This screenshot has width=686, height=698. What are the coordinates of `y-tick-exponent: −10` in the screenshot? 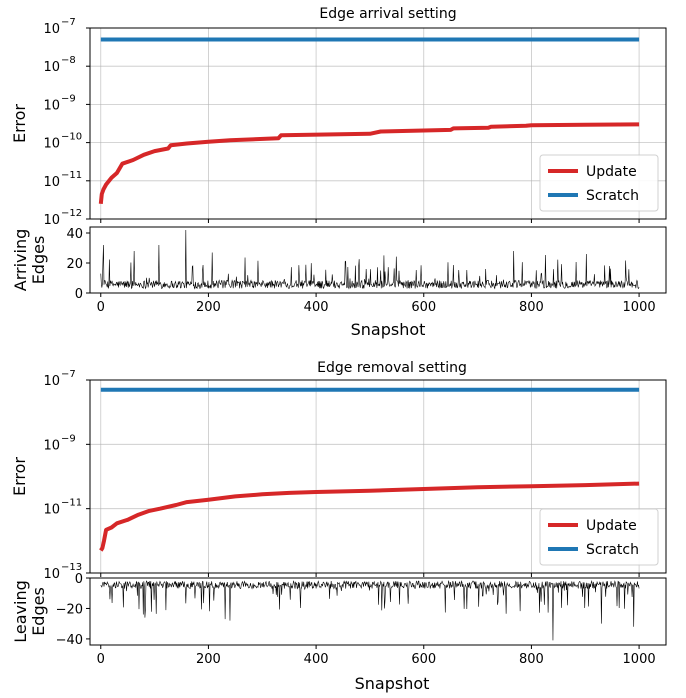 It's located at (71, 137).